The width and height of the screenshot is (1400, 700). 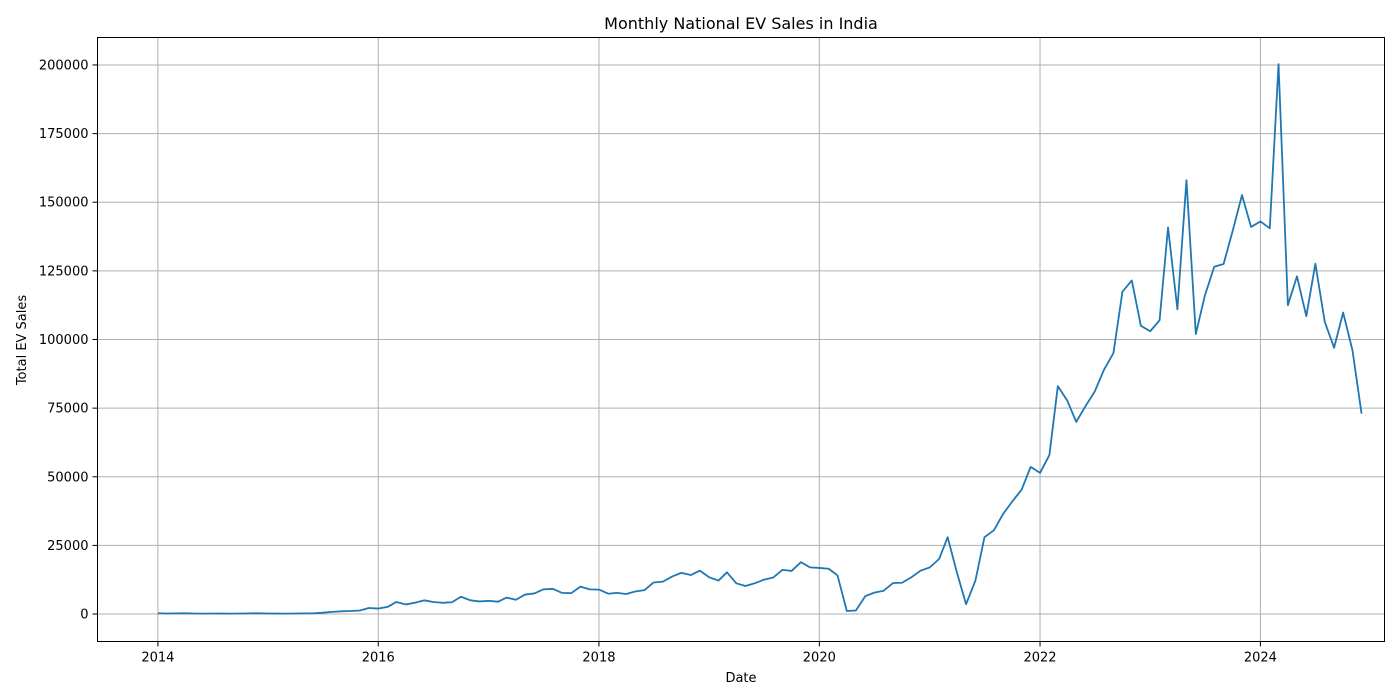 I want to click on y-tick-label: 75000, so click(x=67, y=409).